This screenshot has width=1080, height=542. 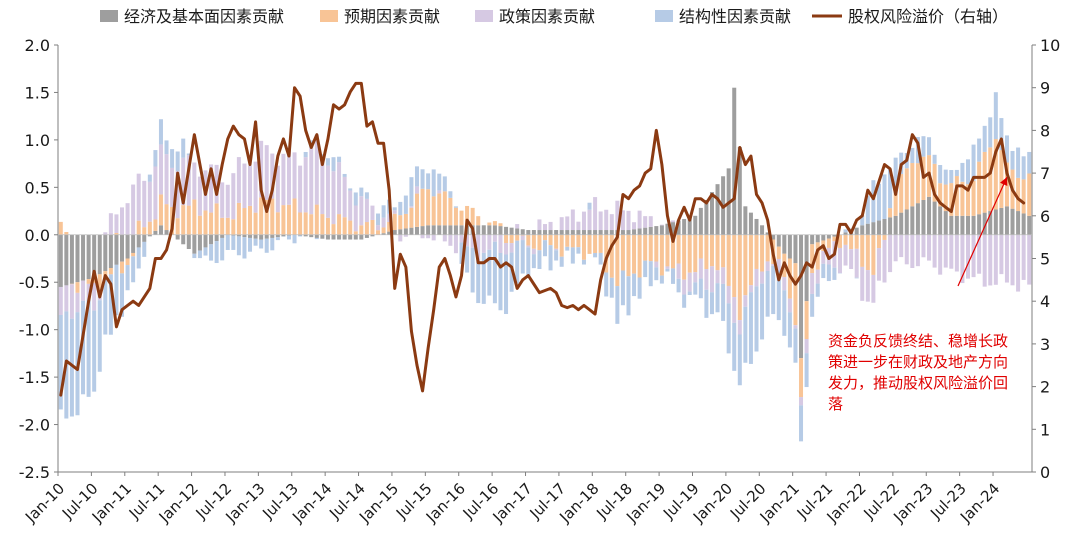 What do you see at coordinates (37, 235) in the screenshot?
I see `y-left-tick-label: 0.0` at bounding box center [37, 235].